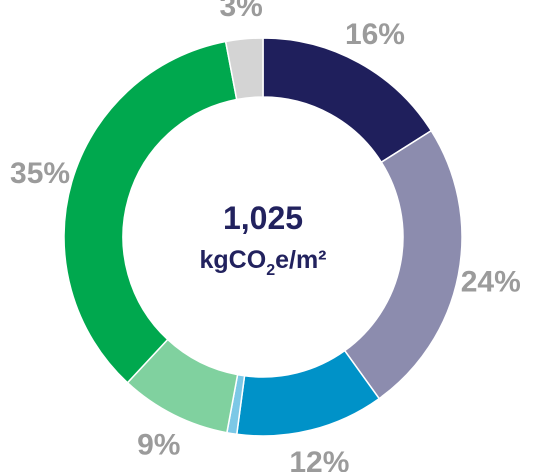  I want to click on slice-label-2: 12%, so click(319, 459).